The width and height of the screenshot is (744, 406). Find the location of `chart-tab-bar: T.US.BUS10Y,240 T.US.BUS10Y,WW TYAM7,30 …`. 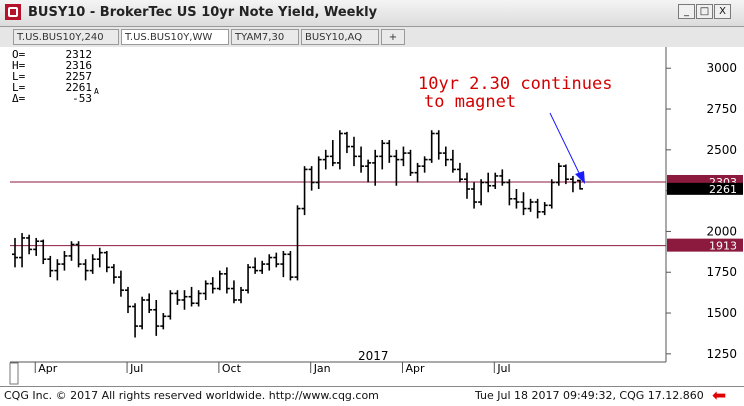

chart-tab-bar: T.US.BUS10Y,240 T.US.BUS10Y,WW TYAM7,30 … is located at coordinates (372, 37).